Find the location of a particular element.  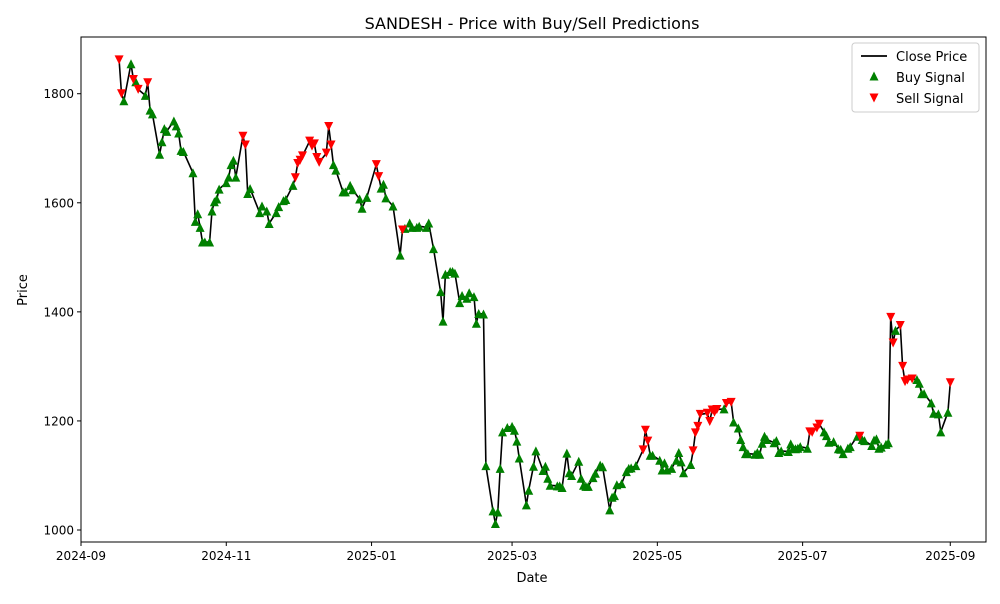

x-tick-label: 2025-01 is located at coordinates (371, 556).